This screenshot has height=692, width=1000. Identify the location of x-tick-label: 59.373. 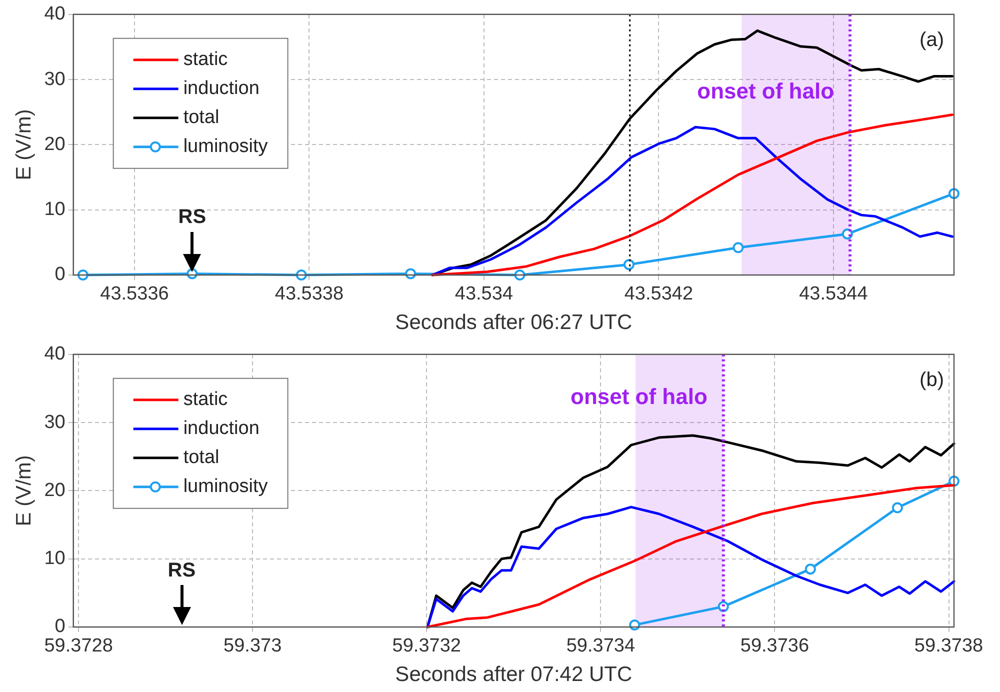
(253, 646).